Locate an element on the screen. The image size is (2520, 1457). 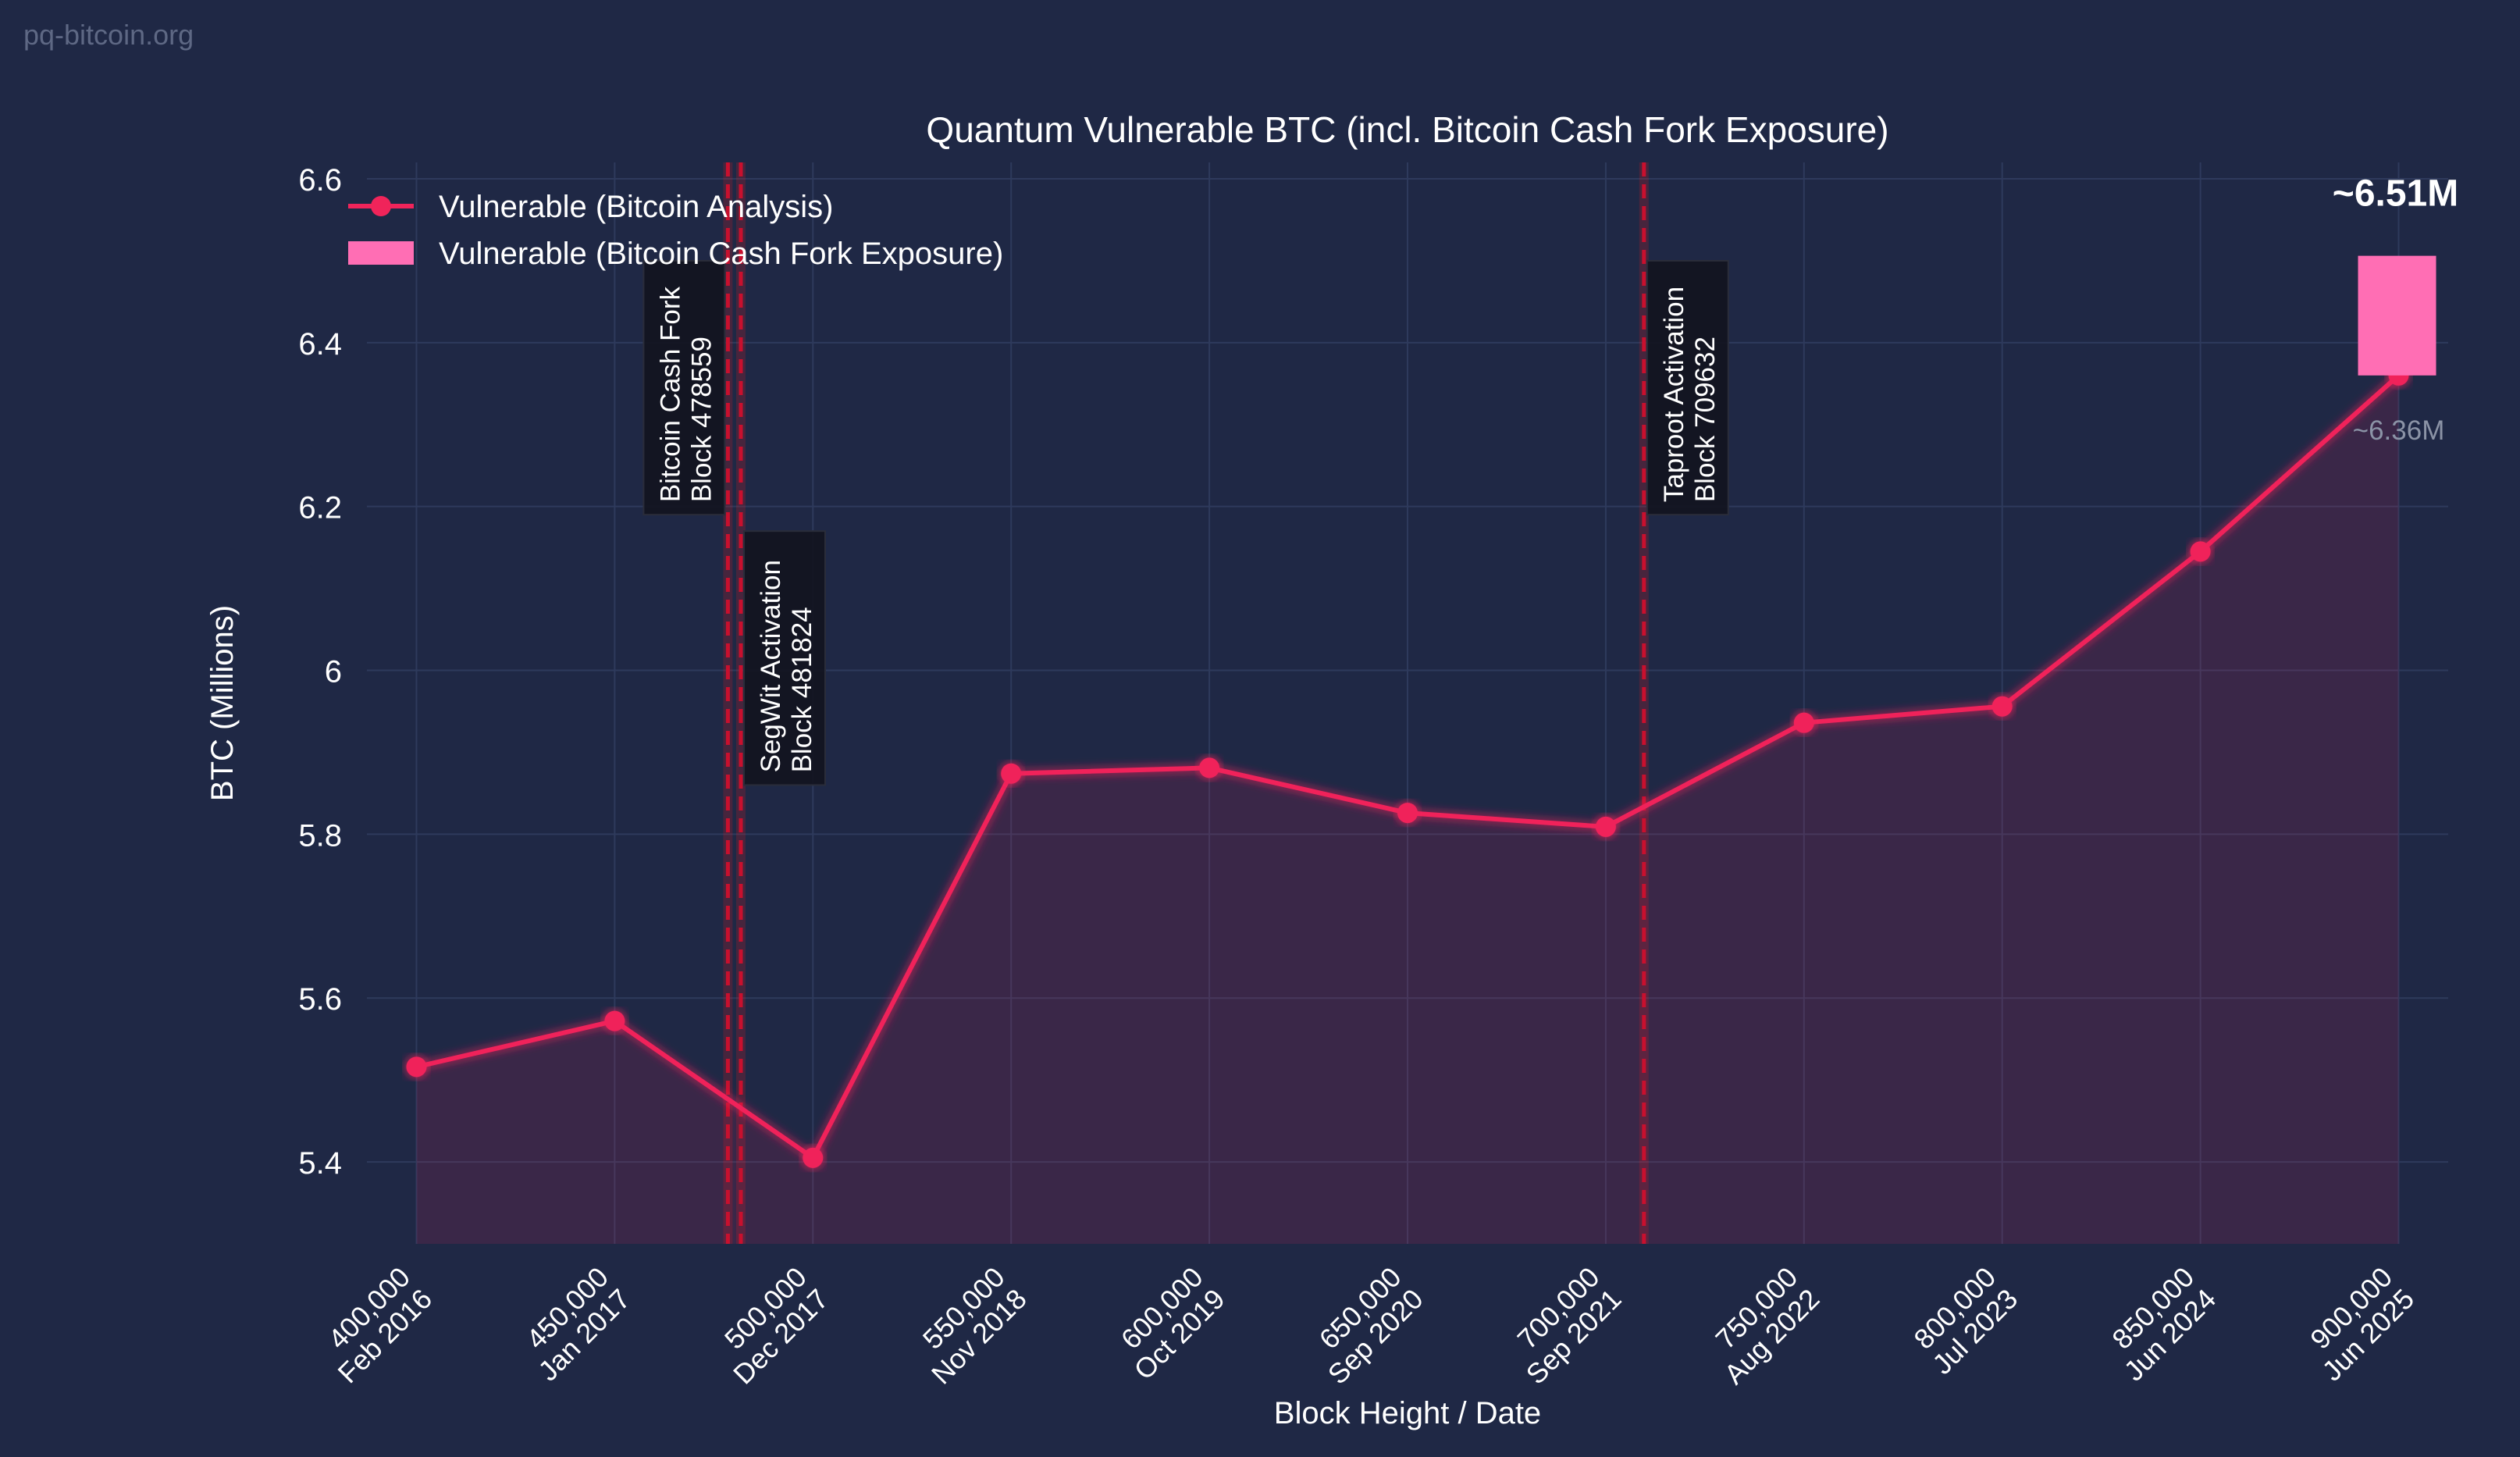
legend-bar-swatch is located at coordinates (381, 253).